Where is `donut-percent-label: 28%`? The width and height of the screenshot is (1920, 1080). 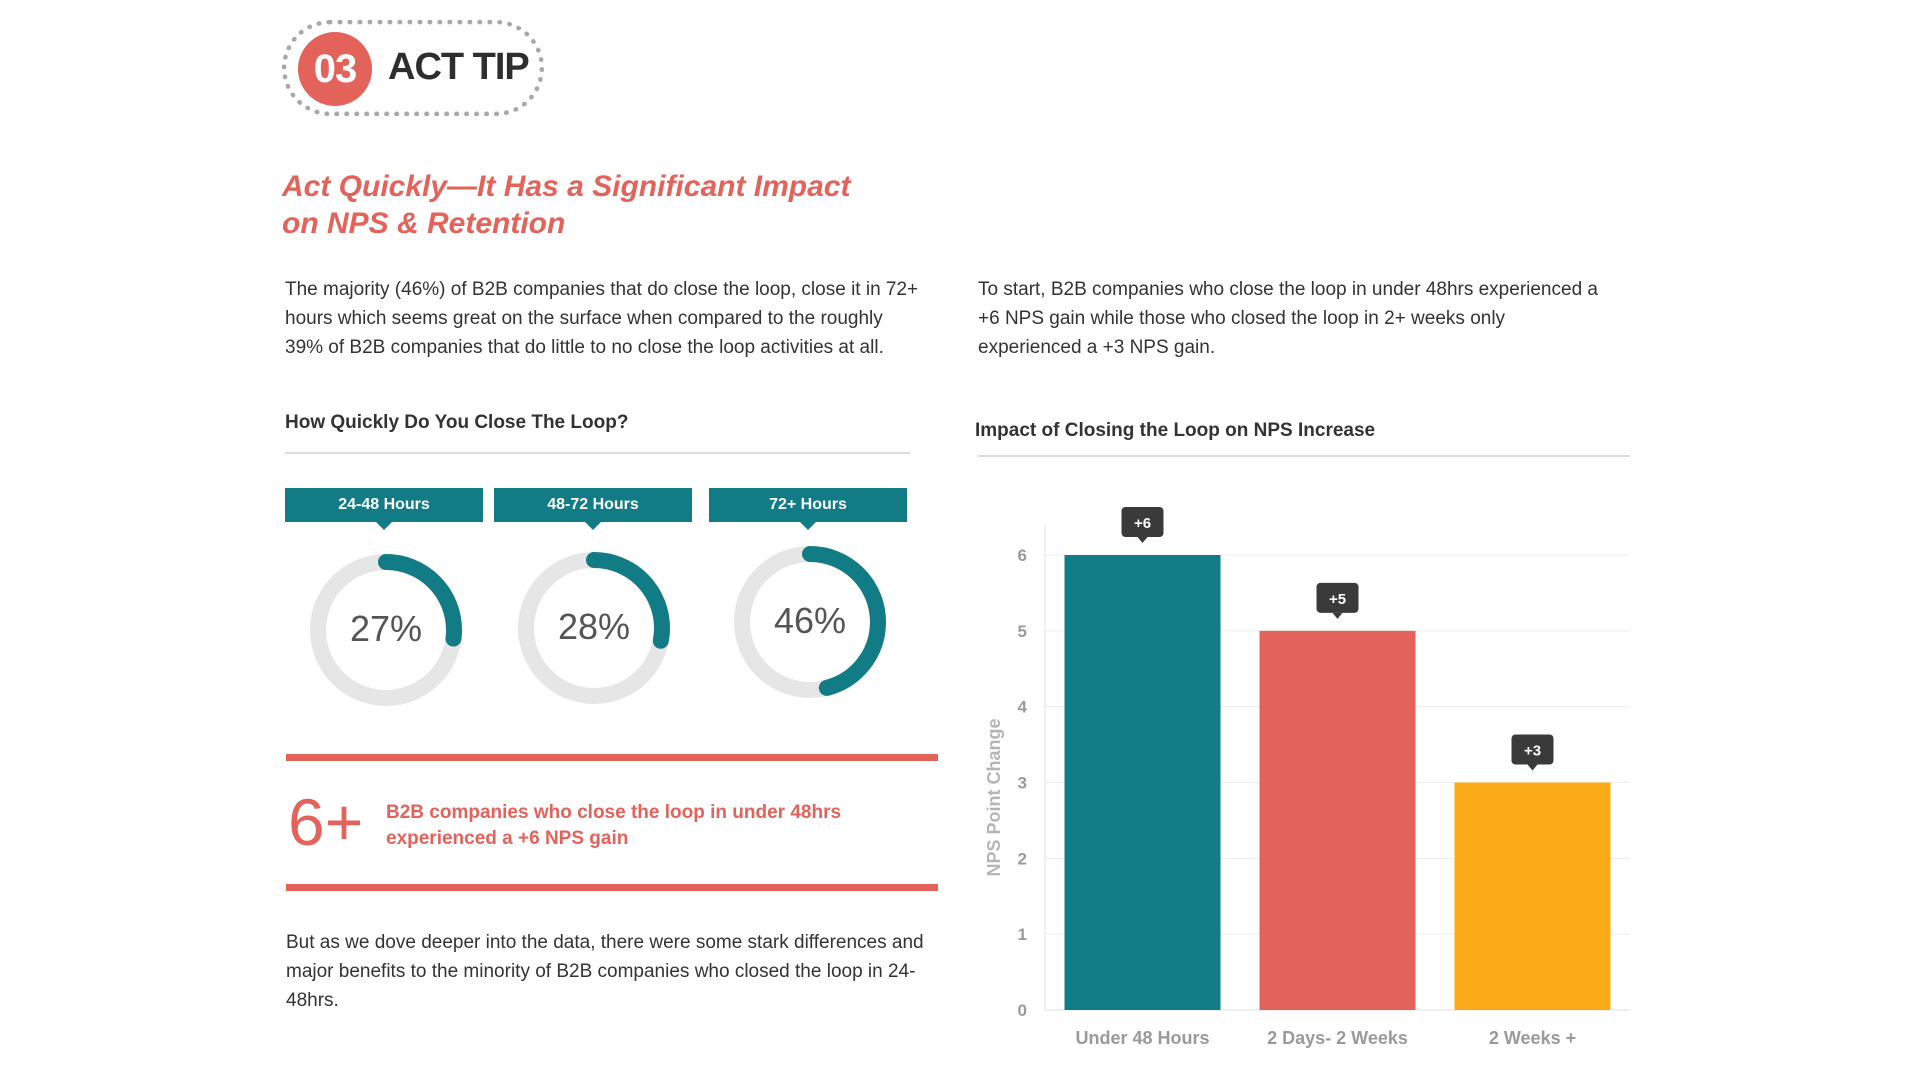
donut-percent-label: 28% is located at coordinates (594, 626).